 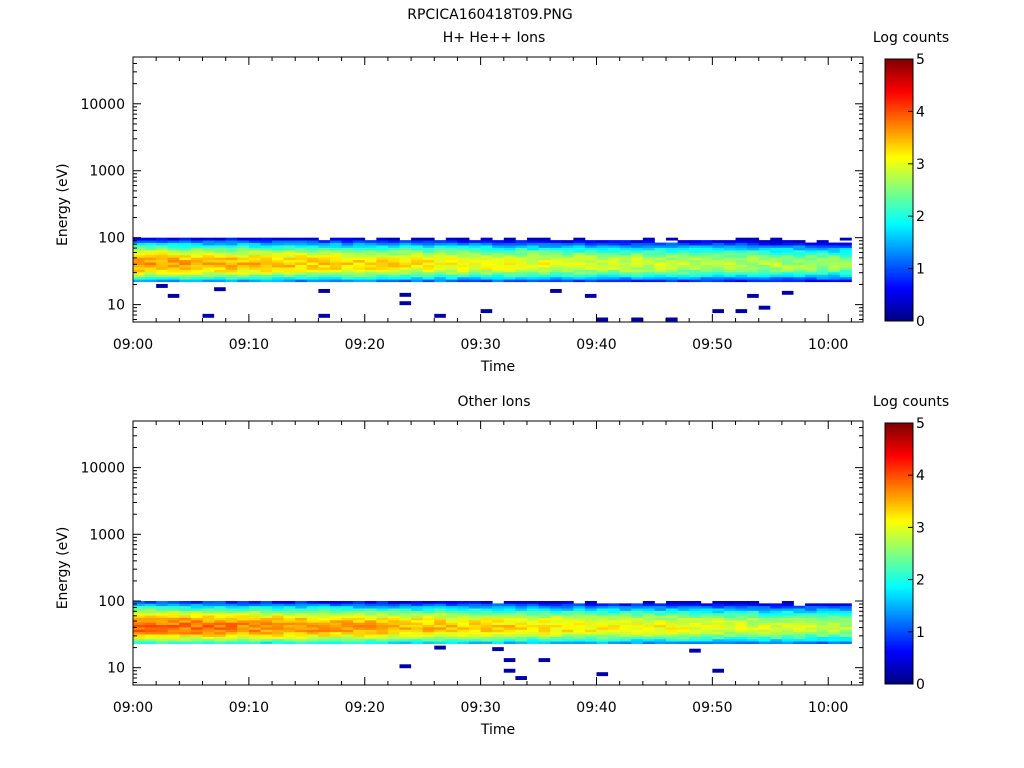 What do you see at coordinates (920, 322) in the screenshot?
I see `colorbar-tick-label: 0` at bounding box center [920, 322].